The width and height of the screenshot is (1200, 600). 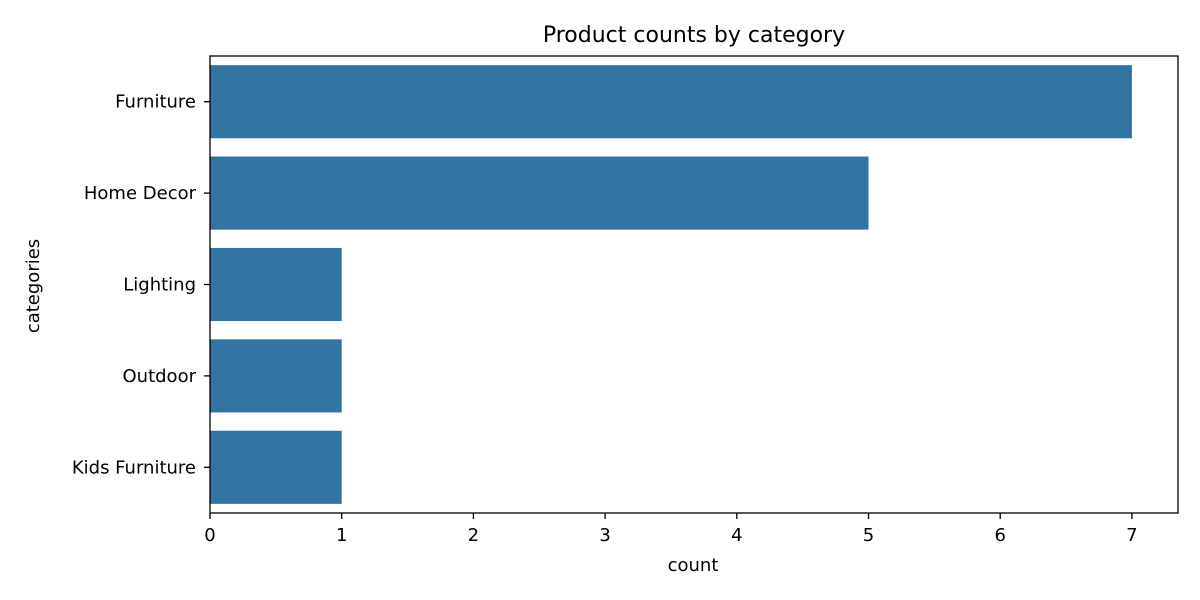 I want to click on x-tick-label: 7, so click(x=1131, y=535).